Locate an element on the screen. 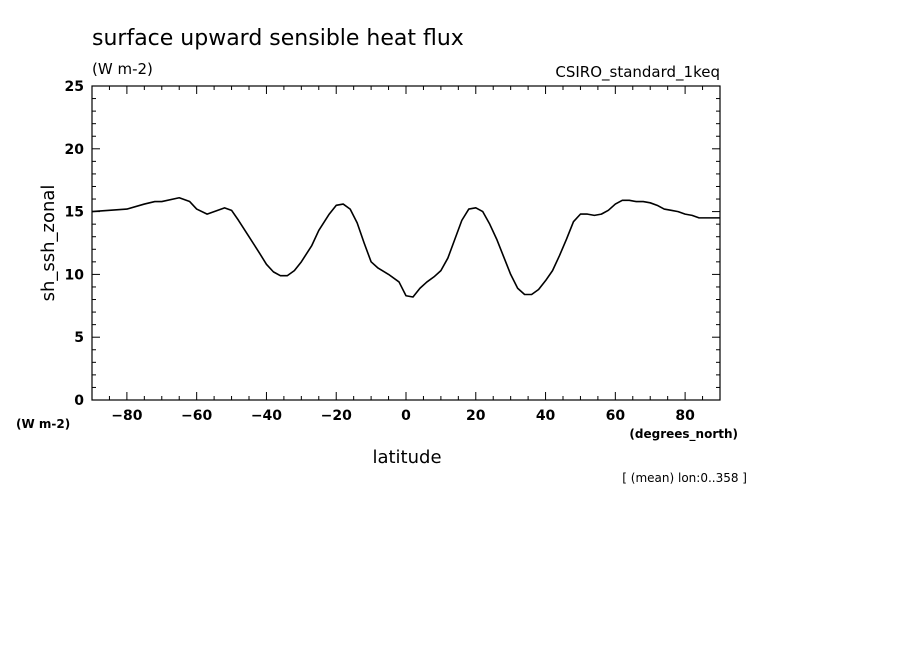 This screenshot has height=654, width=904. x-axis-unit: (degrees_north) is located at coordinates (683, 434).